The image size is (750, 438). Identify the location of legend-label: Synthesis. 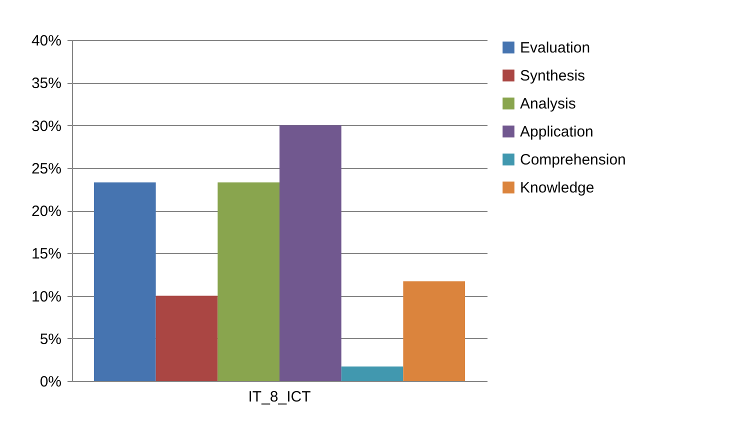
(553, 76).